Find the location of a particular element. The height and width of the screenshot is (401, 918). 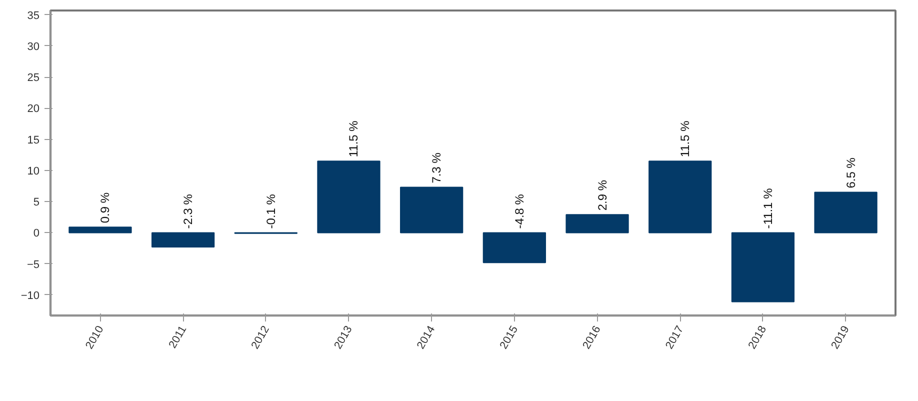

y-tick-label: 30 is located at coordinates (33, 46).